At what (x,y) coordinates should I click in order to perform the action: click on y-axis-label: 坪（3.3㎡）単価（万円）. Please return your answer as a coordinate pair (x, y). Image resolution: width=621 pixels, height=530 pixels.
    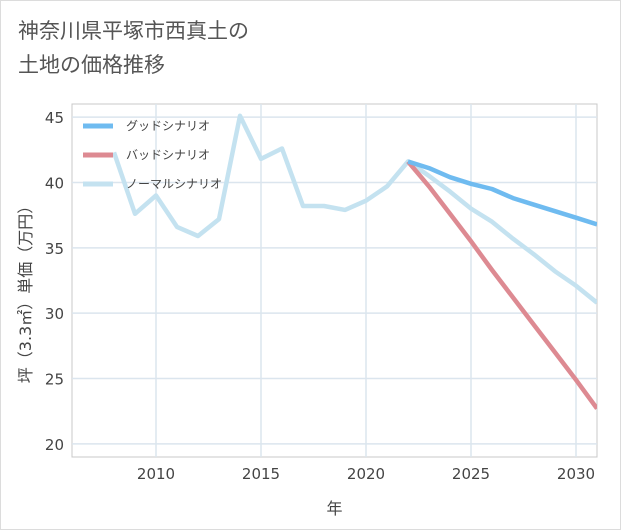
    Looking at the image, I should click on (25, 290).